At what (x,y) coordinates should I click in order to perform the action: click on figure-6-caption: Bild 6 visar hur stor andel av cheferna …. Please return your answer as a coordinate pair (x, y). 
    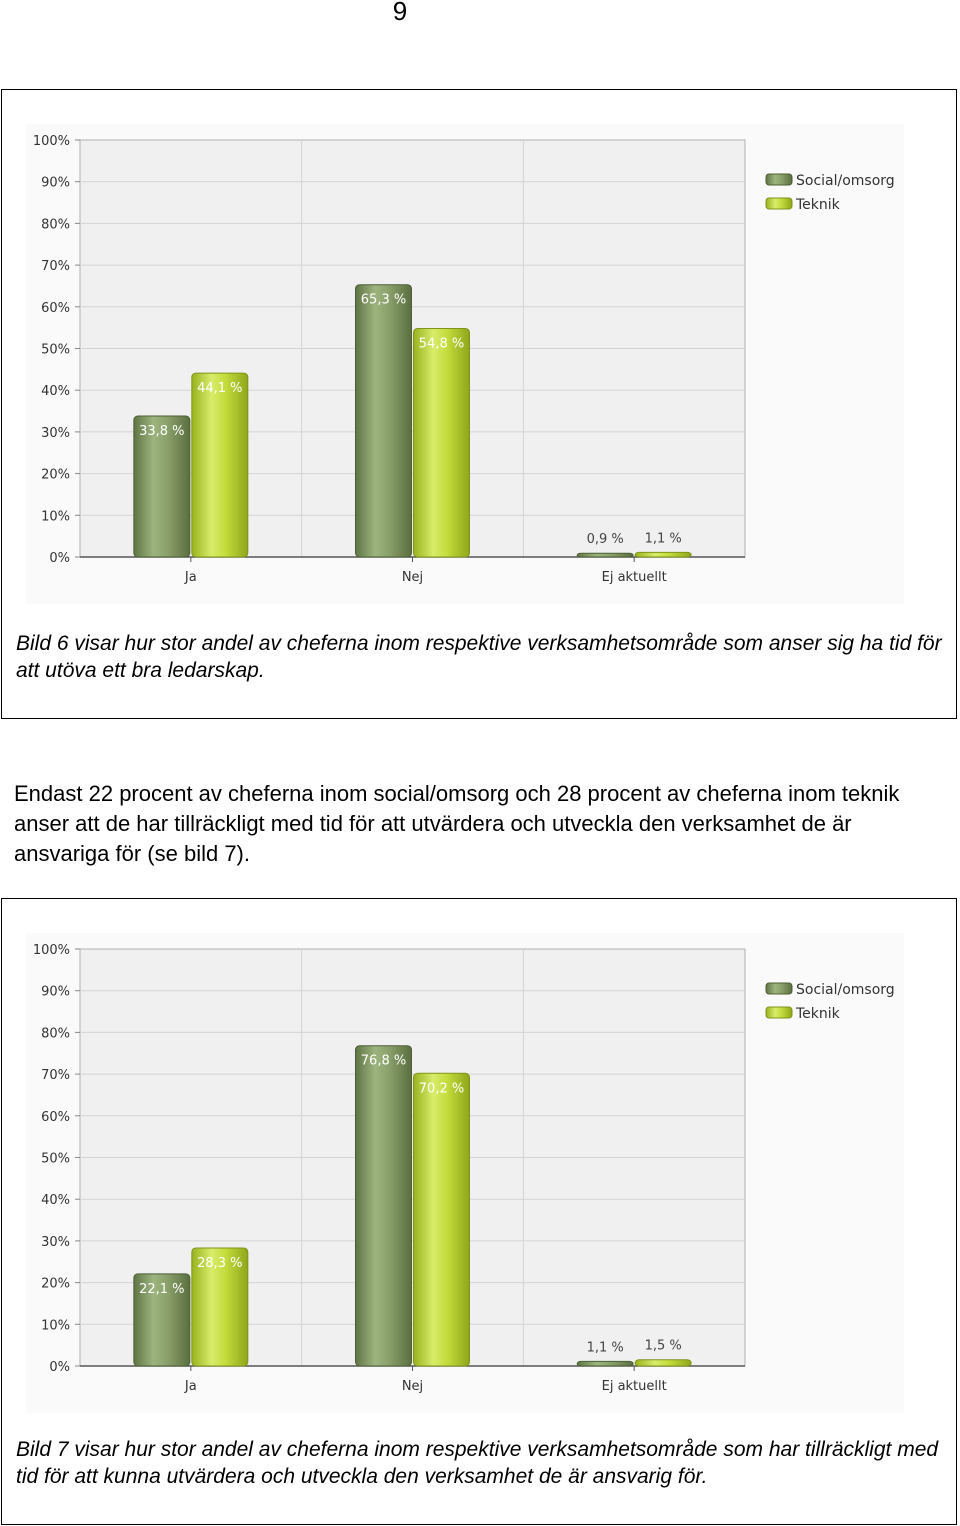
    Looking at the image, I should click on (479, 657).